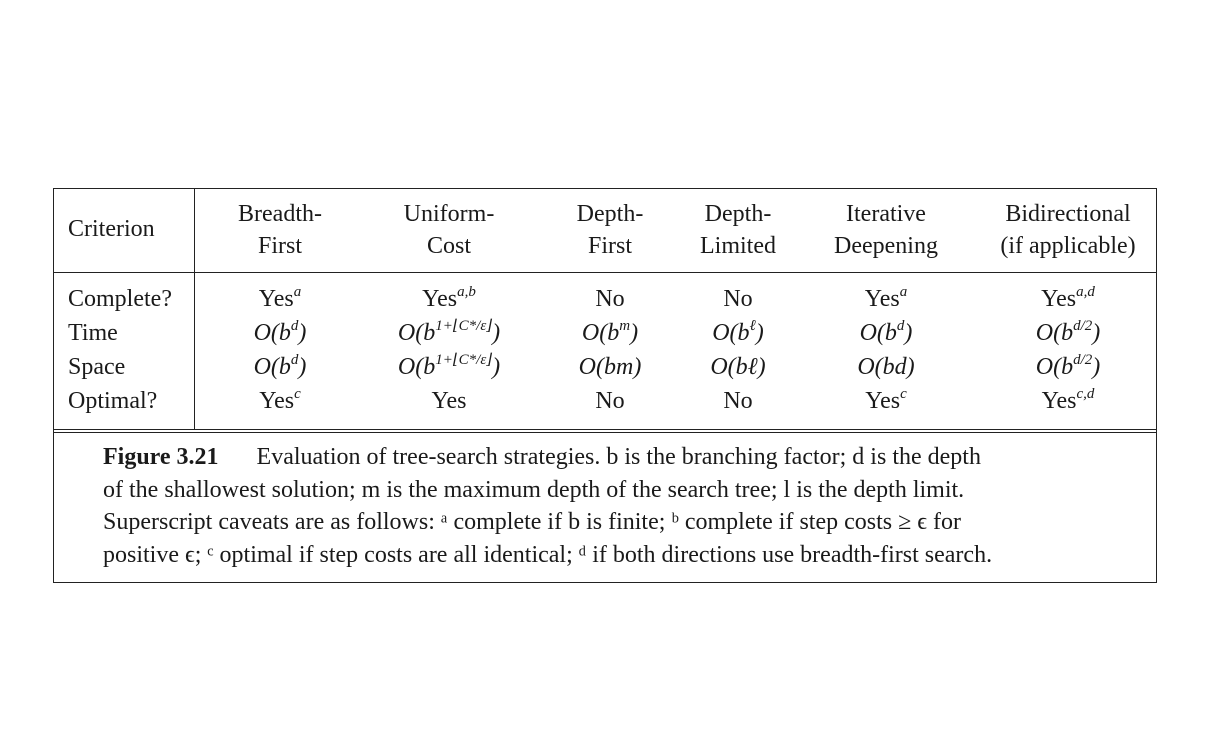 This screenshot has height=744, width=1209. I want to click on table-cell: Yesc,d, so click(1068, 401).